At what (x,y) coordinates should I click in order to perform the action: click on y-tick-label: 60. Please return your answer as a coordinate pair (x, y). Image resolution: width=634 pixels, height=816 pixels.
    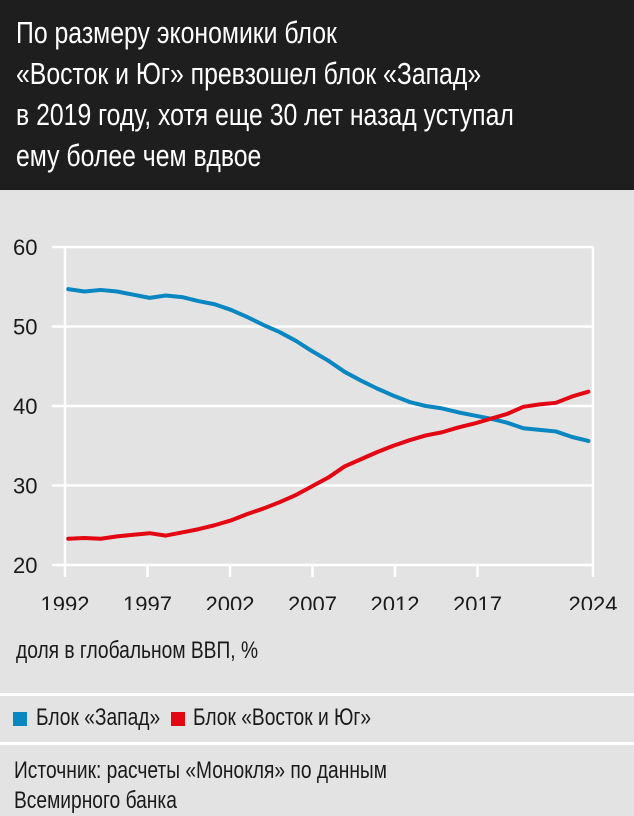
    Looking at the image, I should click on (25, 247).